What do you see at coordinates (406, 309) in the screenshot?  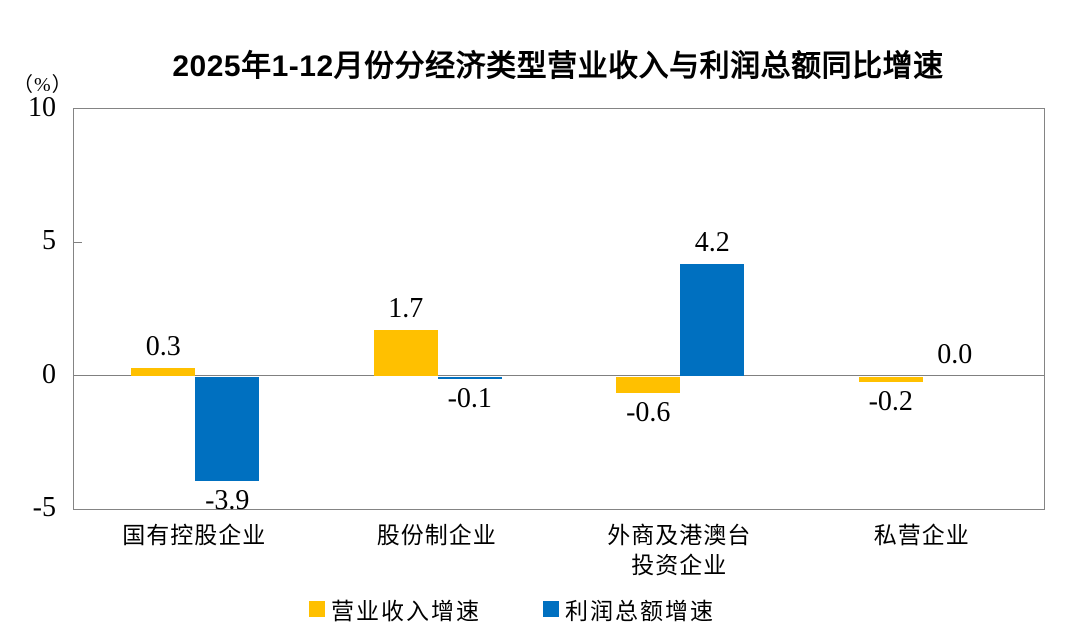 I see `value-label: 1.7` at bounding box center [406, 309].